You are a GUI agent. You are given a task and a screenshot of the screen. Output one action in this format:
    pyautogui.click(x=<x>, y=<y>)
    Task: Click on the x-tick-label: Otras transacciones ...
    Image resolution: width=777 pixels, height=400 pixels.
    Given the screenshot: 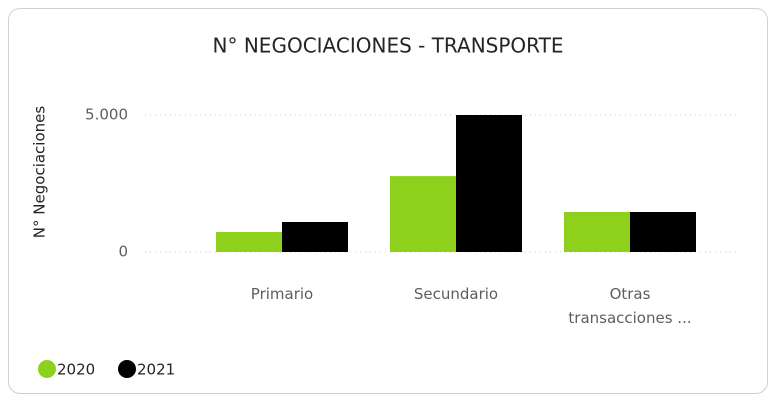 What is the action you would take?
    pyautogui.click(x=630, y=306)
    